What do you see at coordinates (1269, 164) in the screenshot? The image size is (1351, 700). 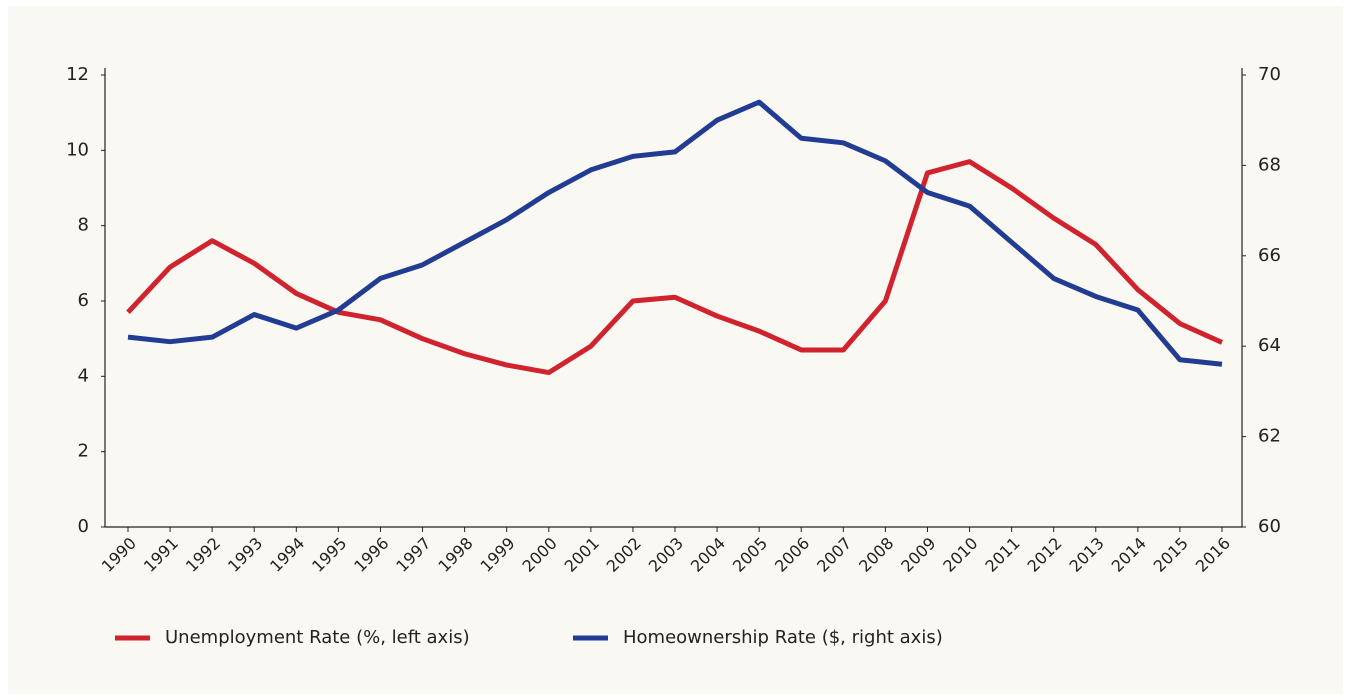 I see `y2-tick-label: 68` at bounding box center [1269, 164].